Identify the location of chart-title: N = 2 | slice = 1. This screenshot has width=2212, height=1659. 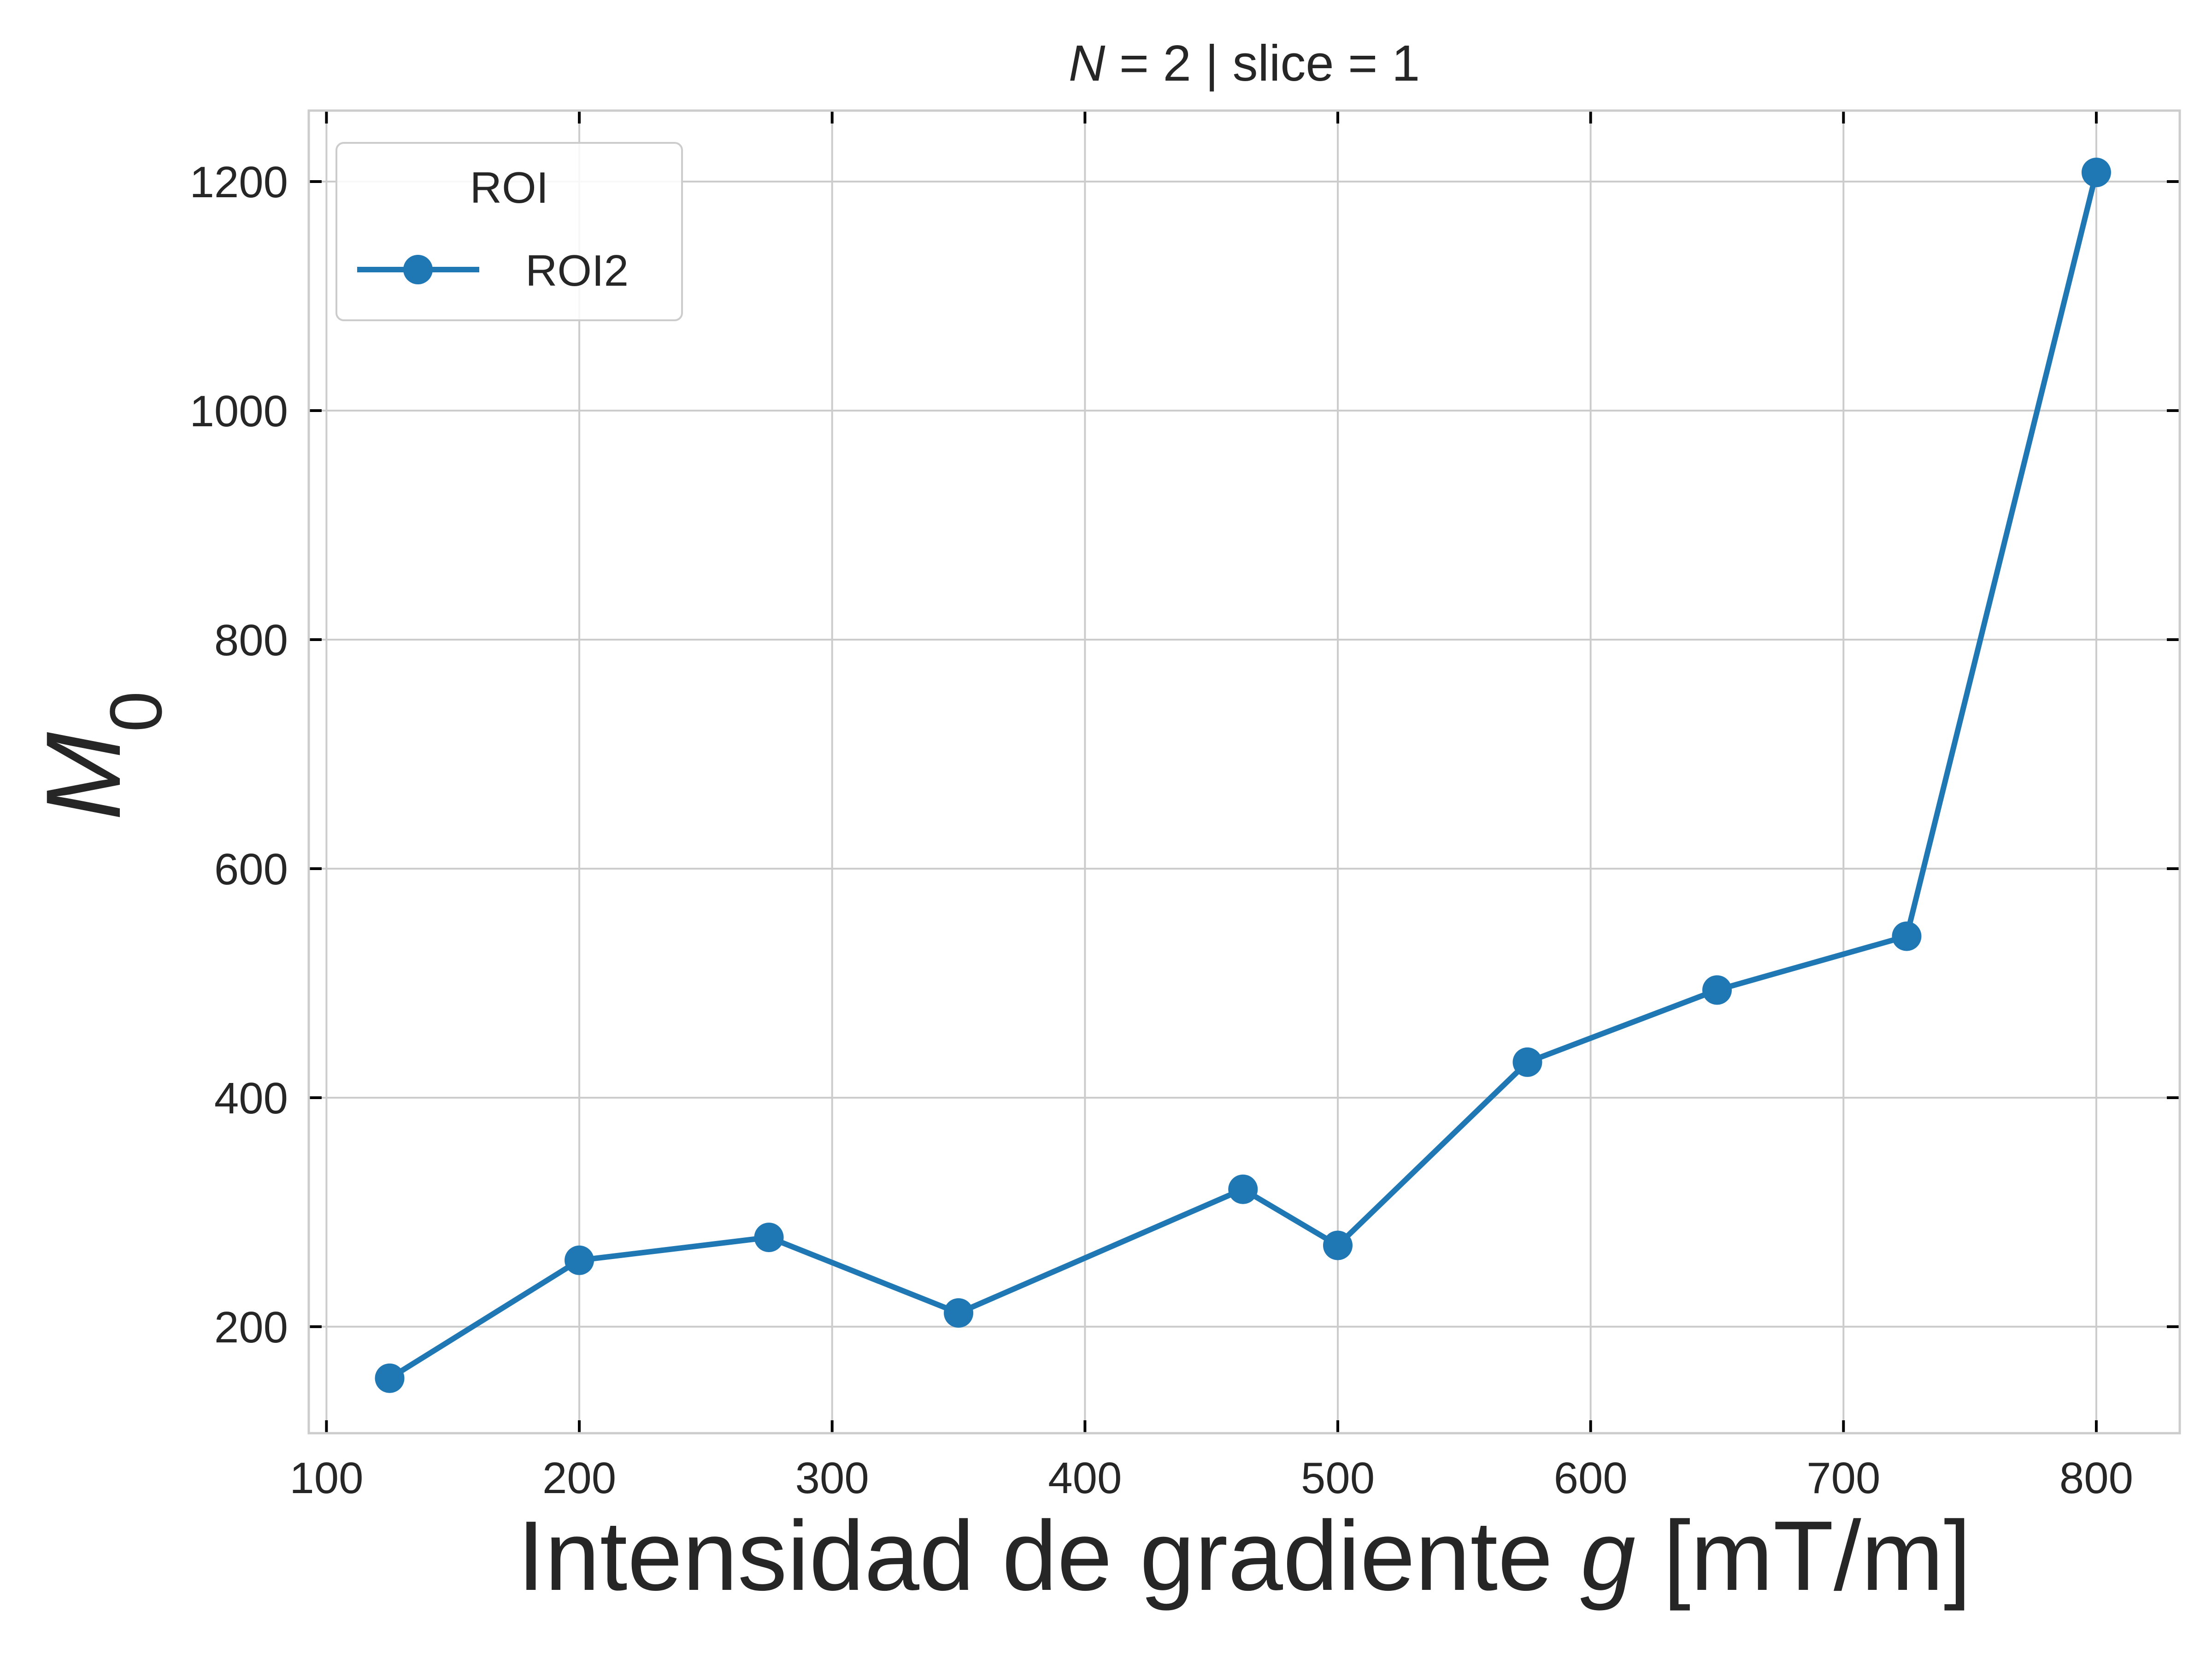
(1244, 63).